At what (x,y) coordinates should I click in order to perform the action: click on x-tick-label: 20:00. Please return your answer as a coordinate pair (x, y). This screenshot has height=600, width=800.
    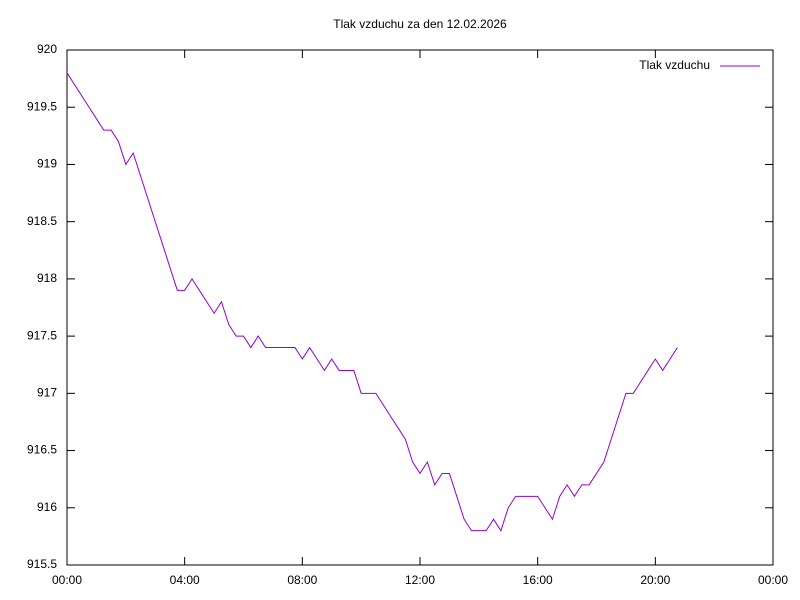
    Looking at the image, I should click on (655, 580).